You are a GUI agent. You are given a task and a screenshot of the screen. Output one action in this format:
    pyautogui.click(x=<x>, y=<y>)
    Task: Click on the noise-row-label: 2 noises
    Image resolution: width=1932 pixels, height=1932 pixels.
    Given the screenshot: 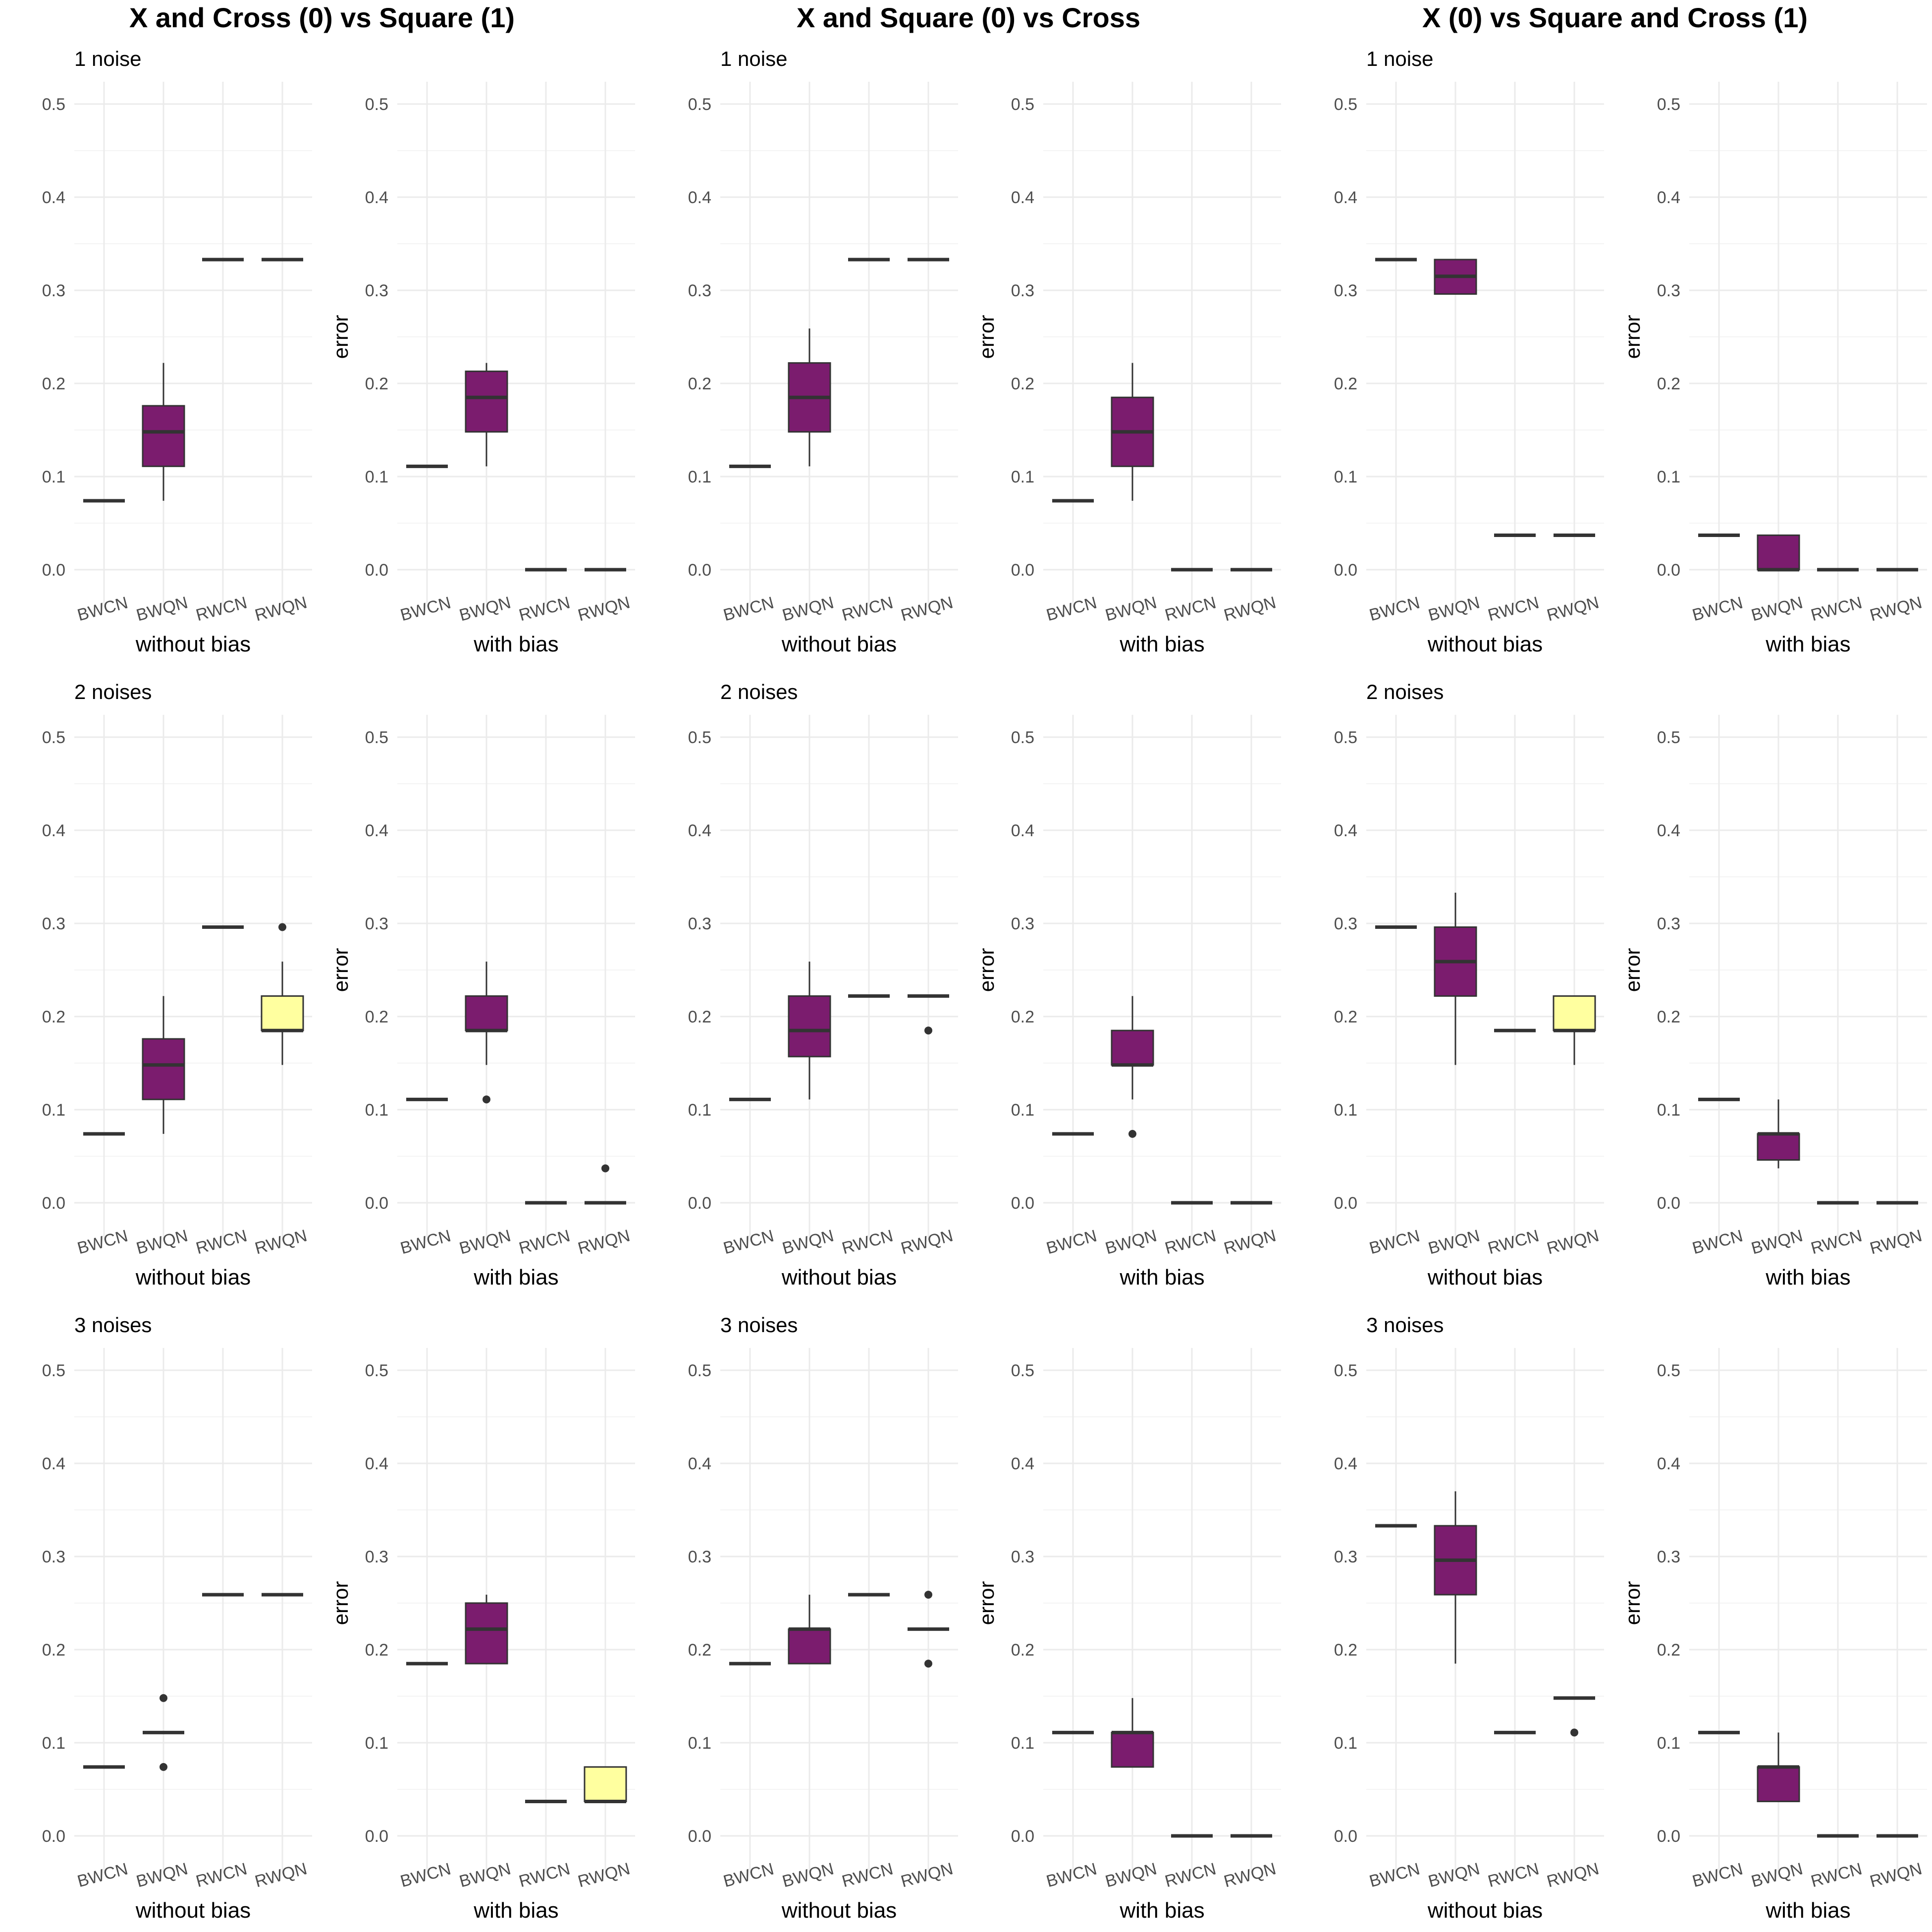 What is the action you would take?
    pyautogui.click(x=113, y=692)
    